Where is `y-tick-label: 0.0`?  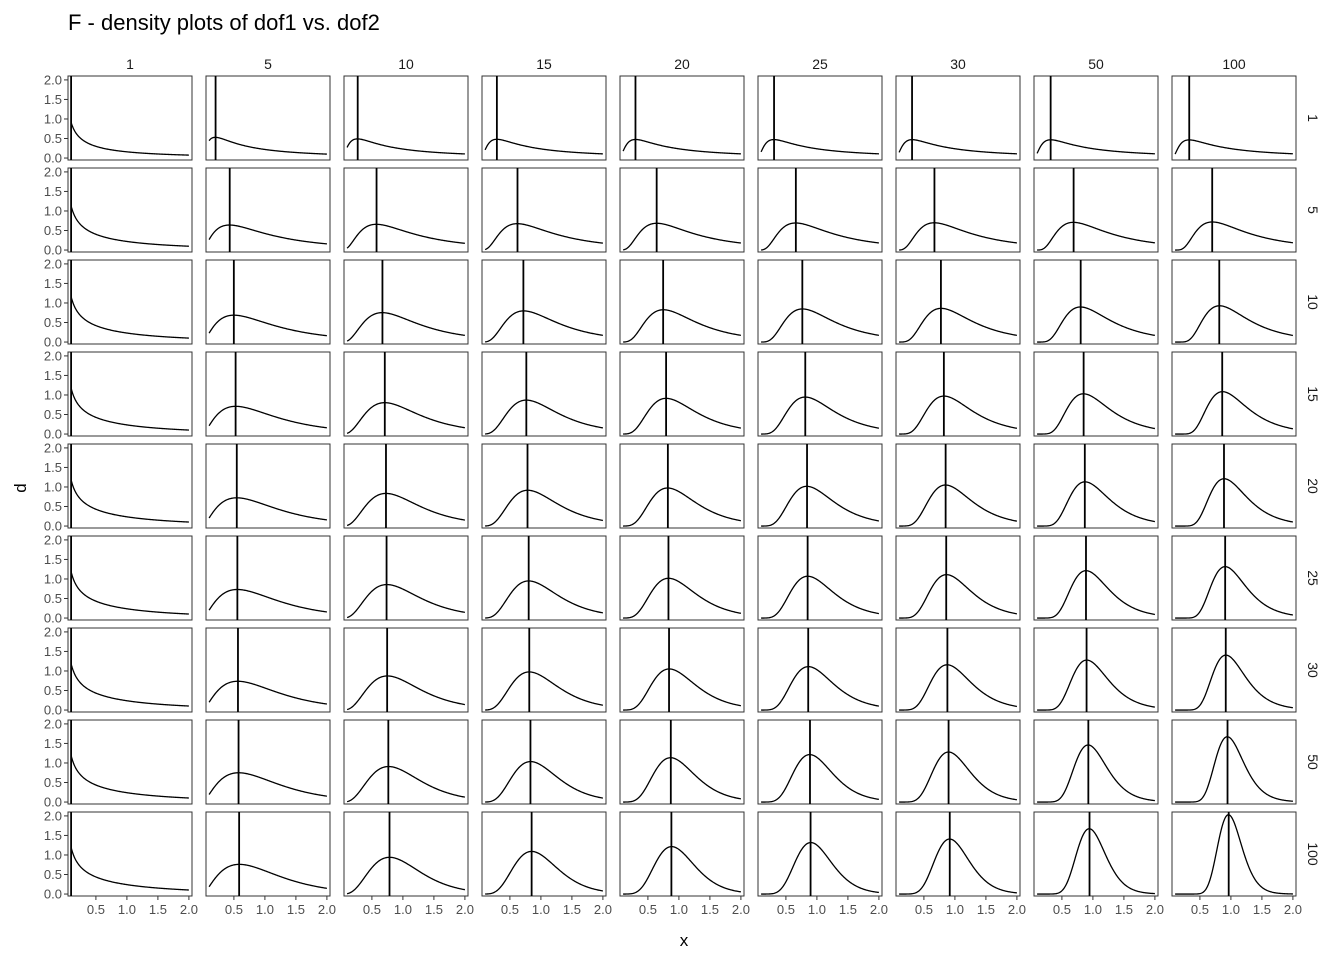
y-tick-label: 0.0 is located at coordinates (53, 434).